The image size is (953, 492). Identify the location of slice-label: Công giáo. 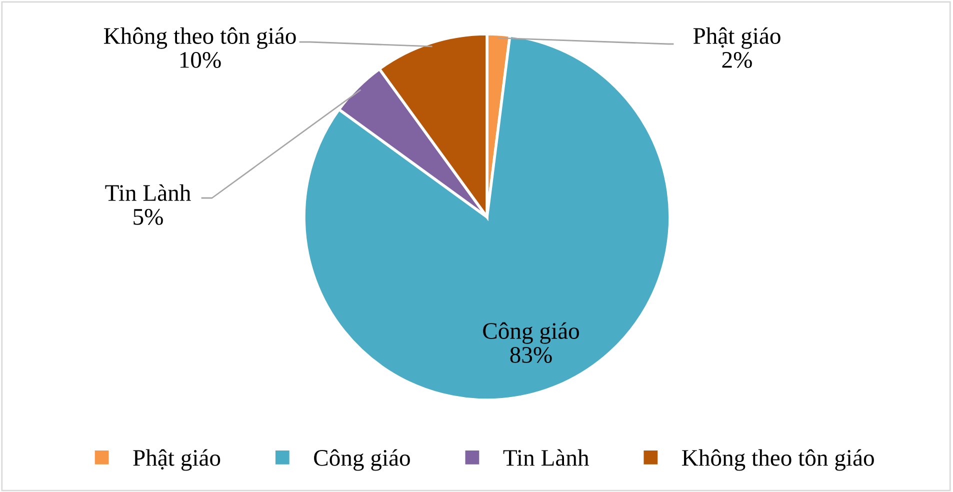
(531, 333).